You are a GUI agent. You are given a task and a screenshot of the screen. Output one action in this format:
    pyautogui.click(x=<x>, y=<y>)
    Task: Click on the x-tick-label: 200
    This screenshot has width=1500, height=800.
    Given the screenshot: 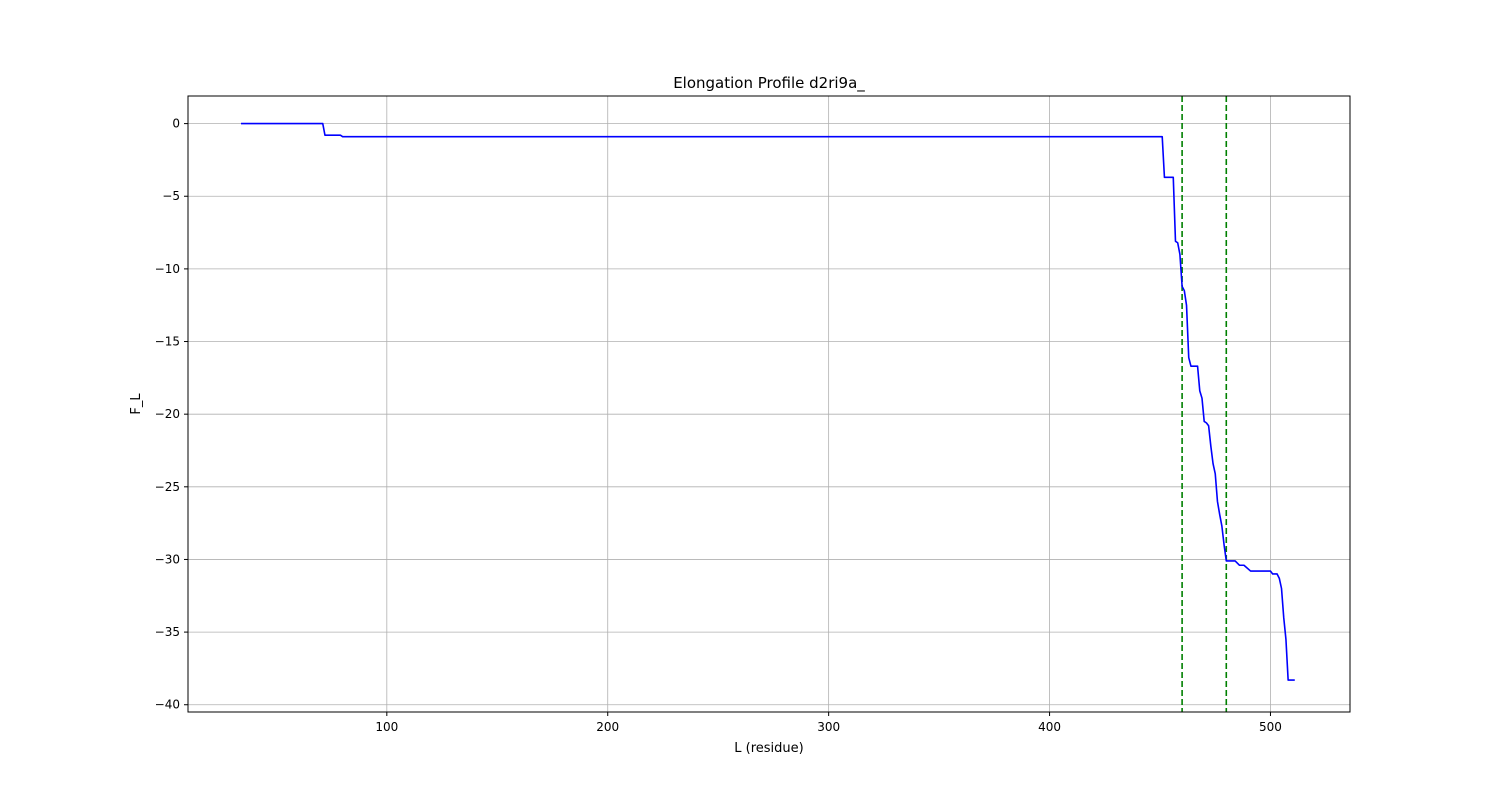 What is the action you would take?
    pyautogui.click(x=607, y=727)
    